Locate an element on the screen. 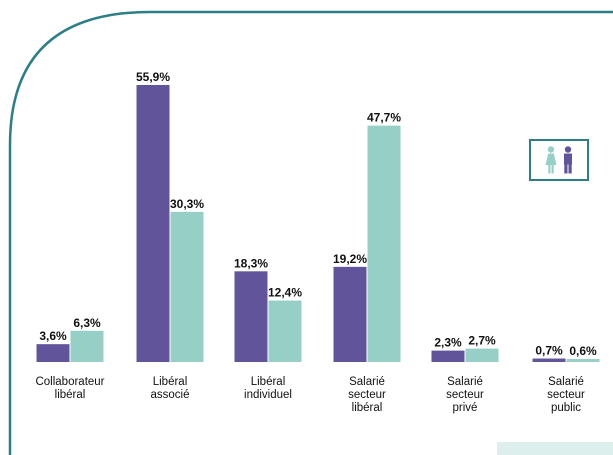  data-label: 2,7% is located at coordinates (482, 341).